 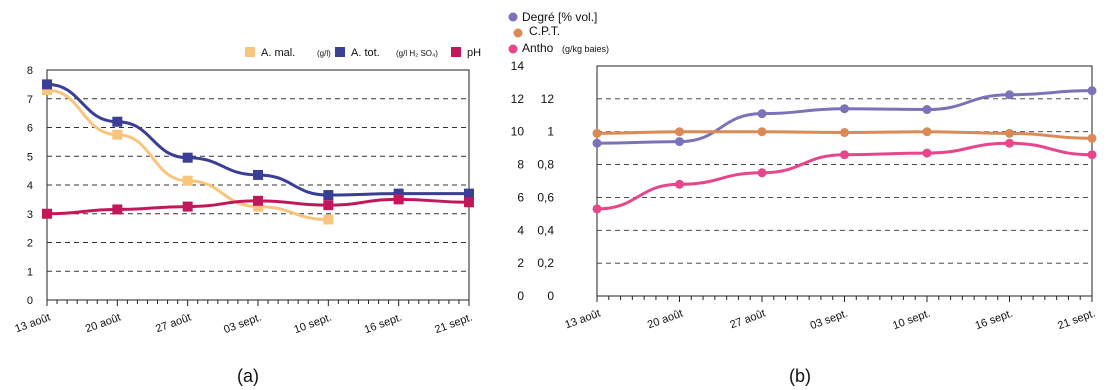 I want to click on legend-unit: (g/l H₂ SO₄), so click(x=417, y=53).